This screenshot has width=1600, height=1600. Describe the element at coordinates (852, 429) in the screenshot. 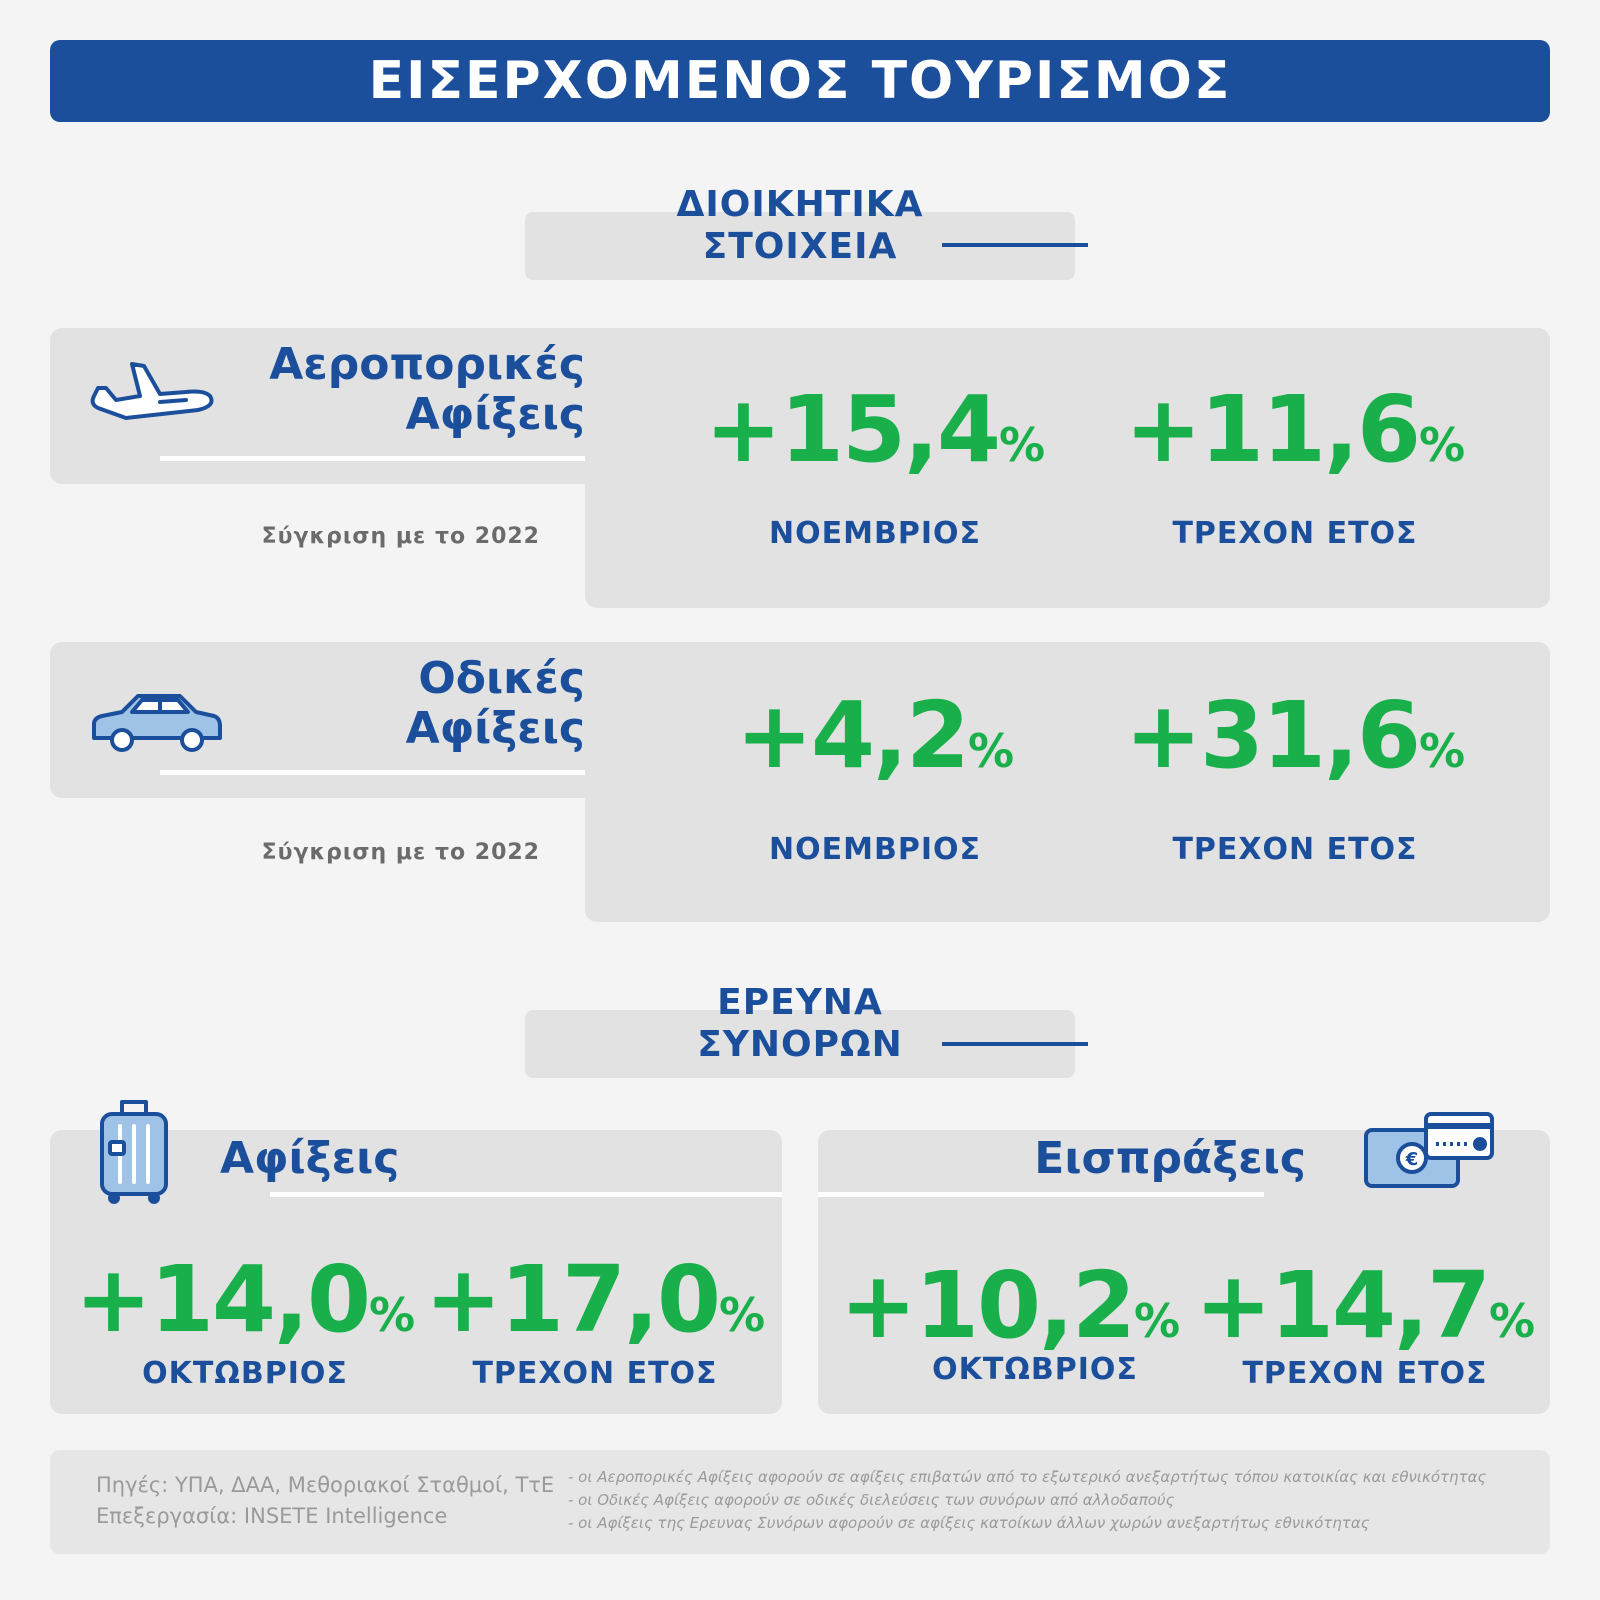

I see `air-month-number: +15,4` at that location.